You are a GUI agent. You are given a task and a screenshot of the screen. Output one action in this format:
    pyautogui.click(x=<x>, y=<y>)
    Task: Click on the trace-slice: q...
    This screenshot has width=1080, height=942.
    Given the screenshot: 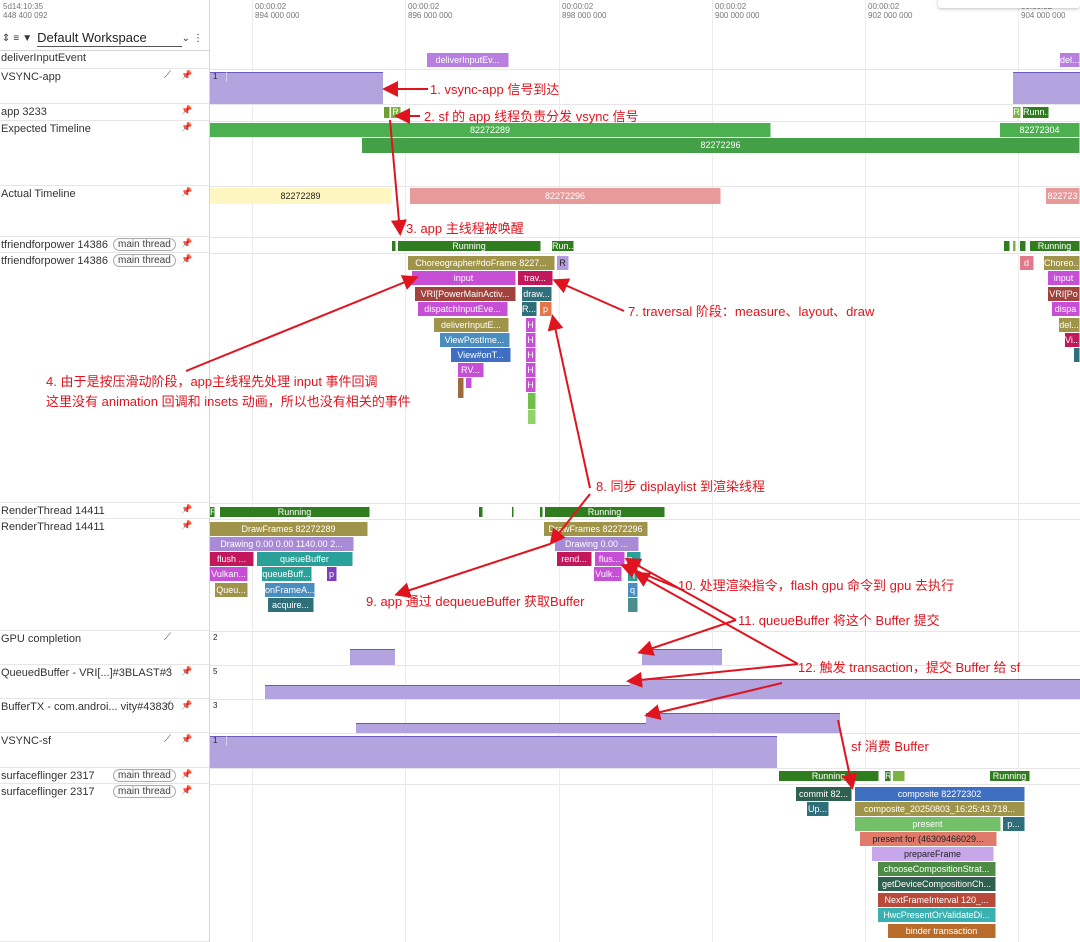 What is the action you would take?
    pyautogui.click(x=634, y=559)
    